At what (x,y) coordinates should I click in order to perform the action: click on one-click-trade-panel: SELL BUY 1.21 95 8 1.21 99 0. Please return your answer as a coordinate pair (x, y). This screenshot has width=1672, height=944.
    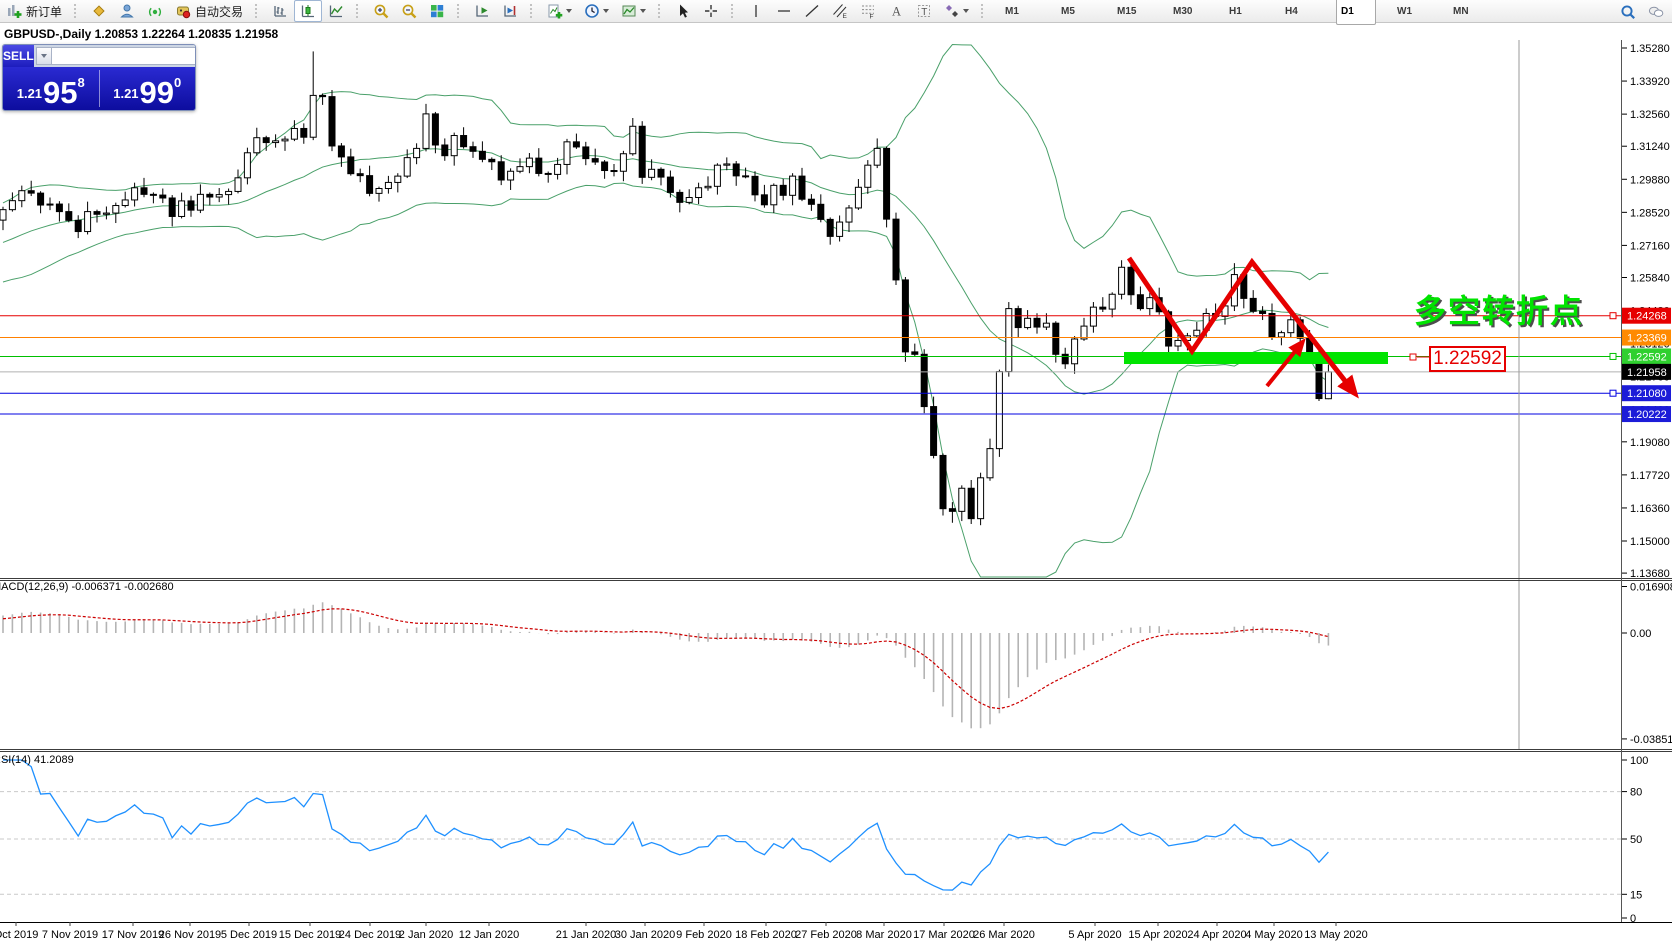
    Looking at the image, I should click on (99, 77).